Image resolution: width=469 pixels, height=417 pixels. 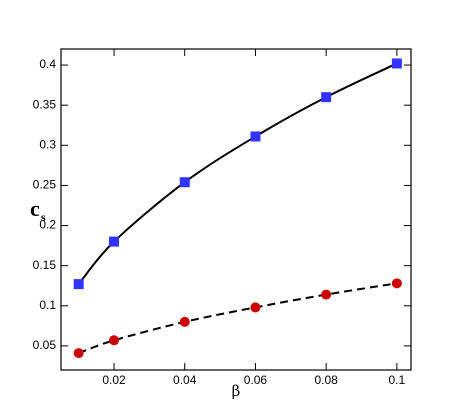 I want to click on y-tick-label: 0.15, so click(x=45, y=265).